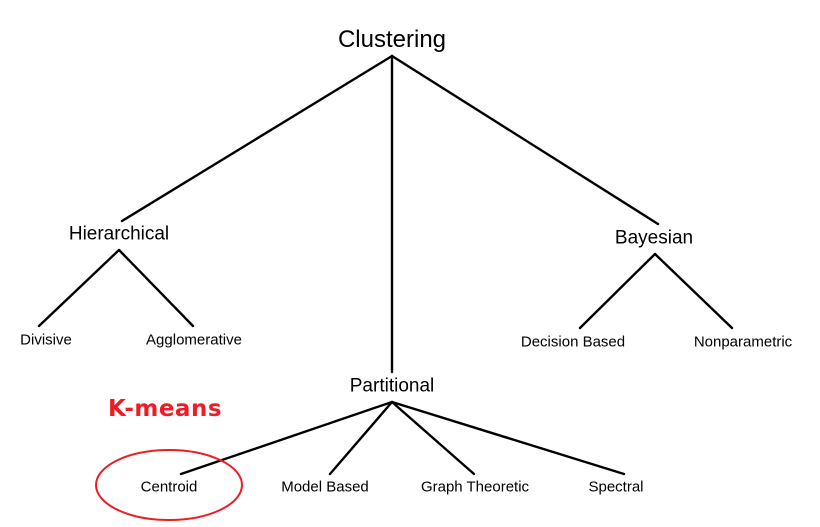 The width and height of the screenshot is (820, 527). What do you see at coordinates (46, 340) in the screenshot?
I see `node-divisive: Divisive` at bounding box center [46, 340].